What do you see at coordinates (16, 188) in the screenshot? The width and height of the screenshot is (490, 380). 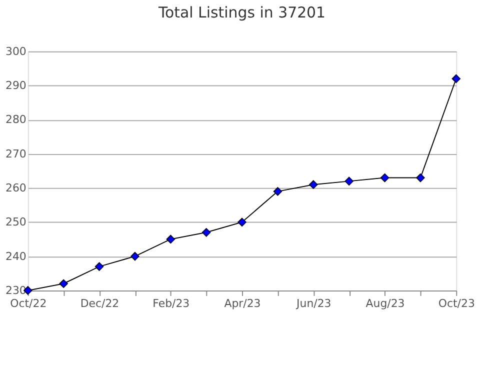 I see `y-tick-label: 260` at bounding box center [16, 188].